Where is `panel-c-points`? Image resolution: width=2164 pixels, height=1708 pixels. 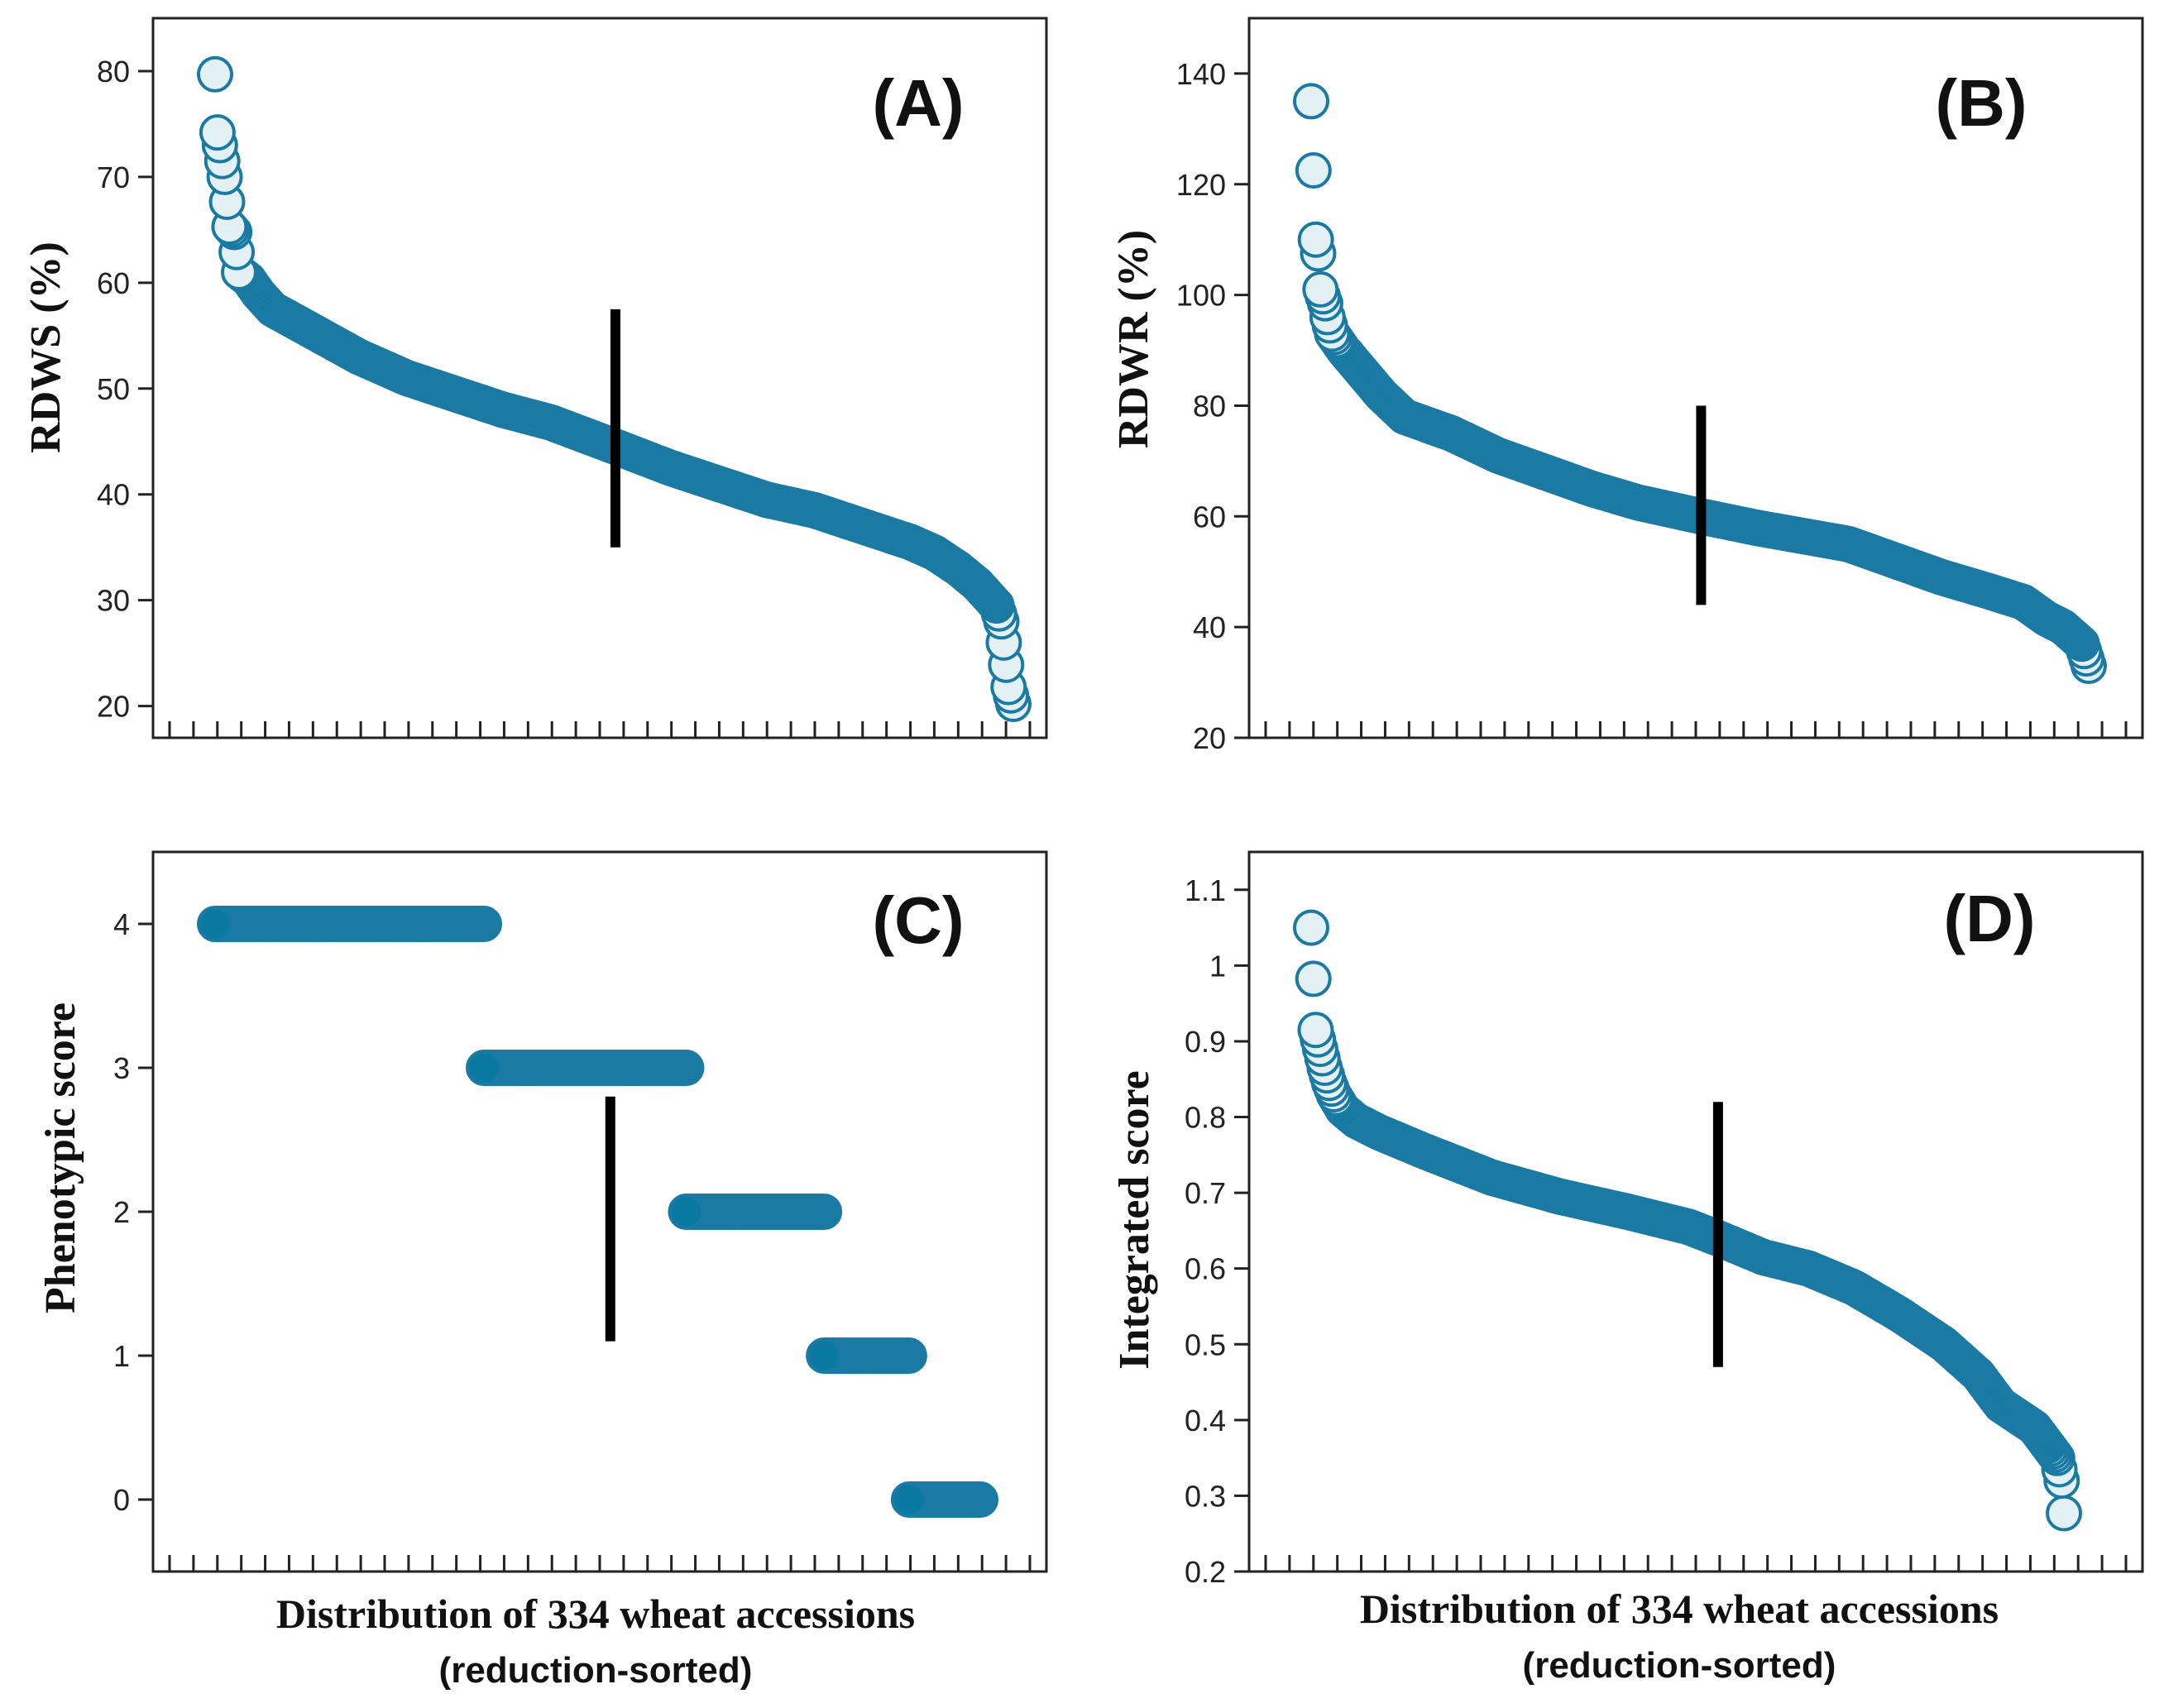 panel-c-points is located at coordinates (597, 1212).